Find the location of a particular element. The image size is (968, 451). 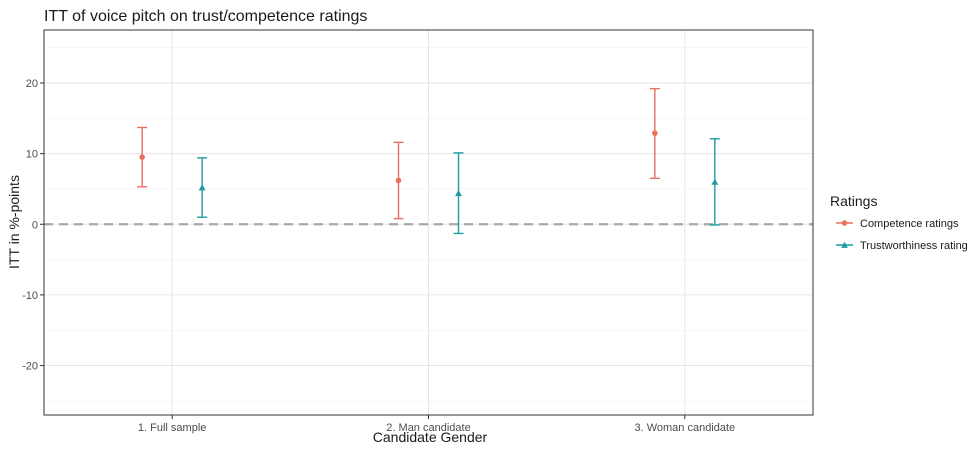

legend-item: Trustworthiness ratings is located at coordinates (902, 246).